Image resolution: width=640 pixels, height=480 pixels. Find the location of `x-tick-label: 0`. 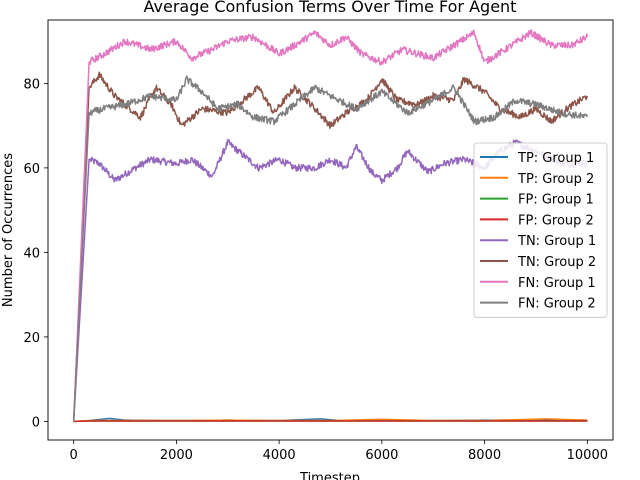

x-tick-label: 0 is located at coordinates (74, 455).